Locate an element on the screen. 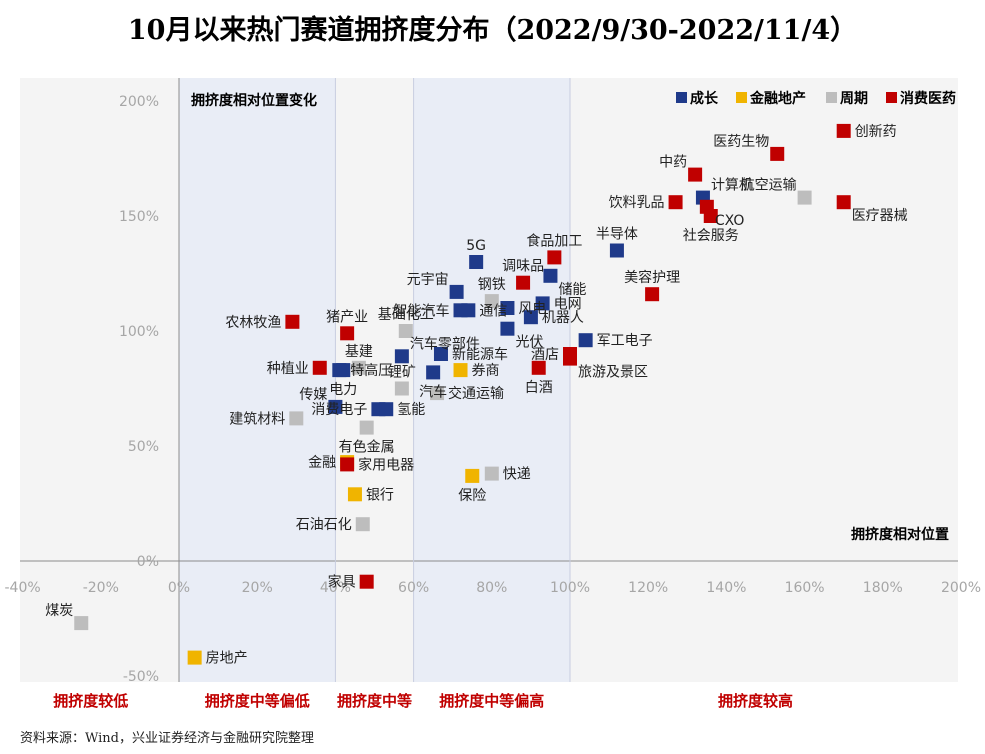  point-label: 半导体 is located at coordinates (617, 235).